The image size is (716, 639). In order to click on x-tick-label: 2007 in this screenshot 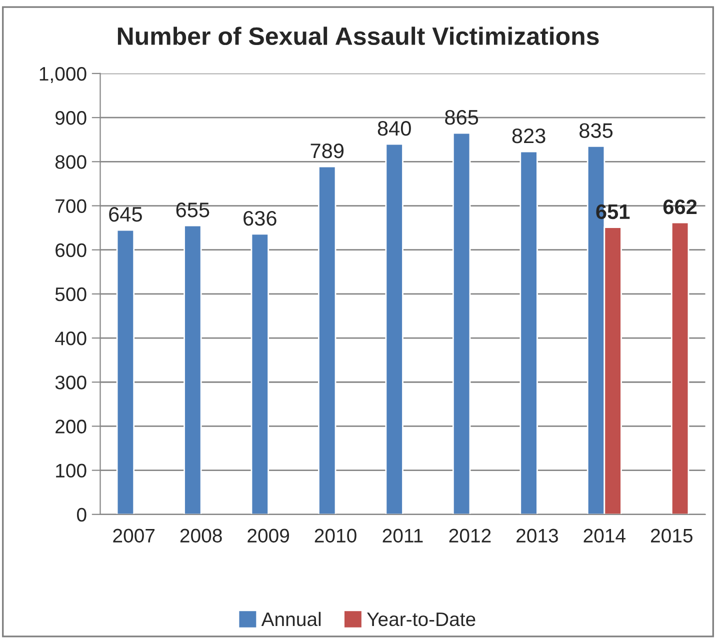, I will do `click(134, 535)`.